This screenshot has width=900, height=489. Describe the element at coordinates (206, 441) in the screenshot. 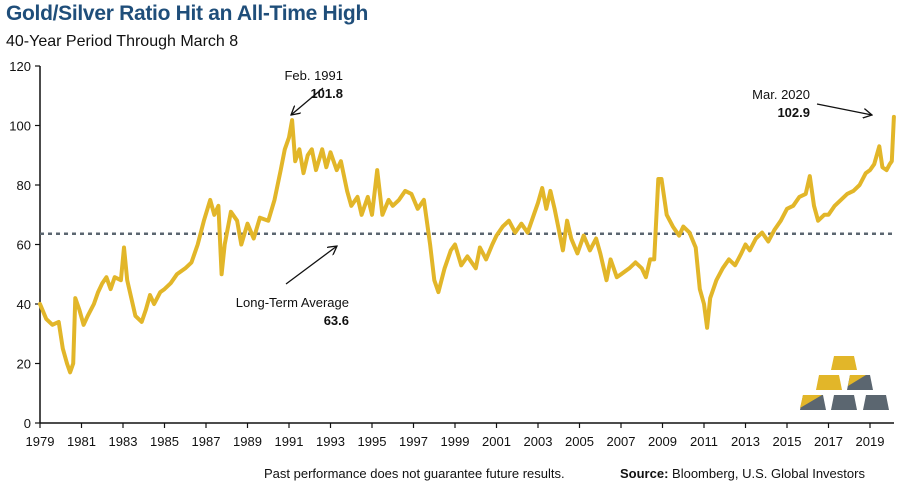

I see `x-tick-label: 1987` at that location.